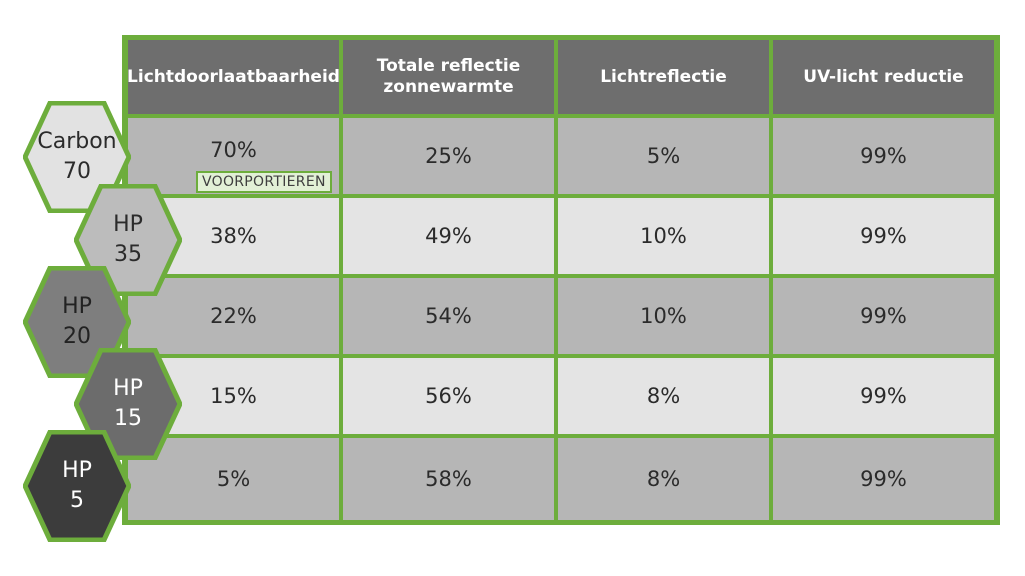 This screenshot has width=1025, height=576. What do you see at coordinates (663, 236) in the screenshot?
I see `cell-hp35-light-reflection: 10%` at bounding box center [663, 236].